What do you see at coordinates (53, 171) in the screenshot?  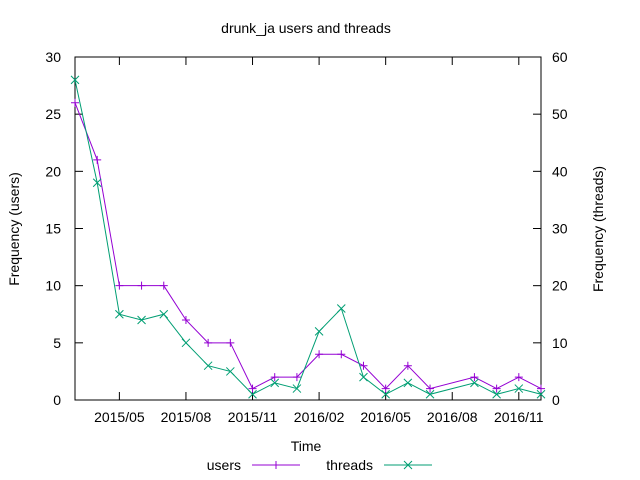 I see `y-left-tick-label: 20` at bounding box center [53, 171].